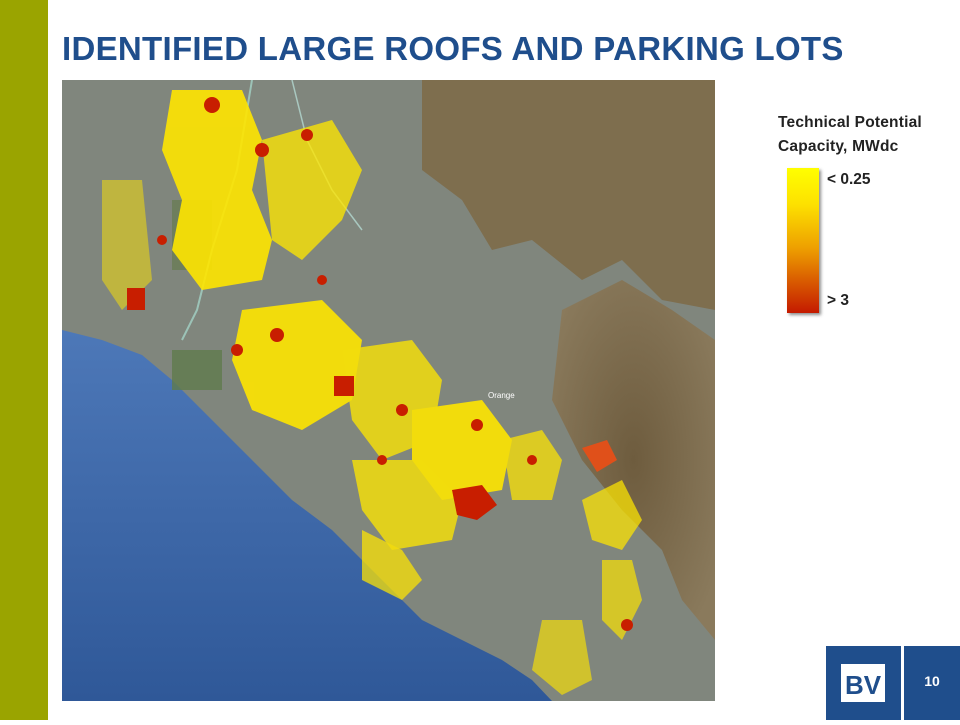 The image size is (960, 725). I want to click on accent-bar, so click(24, 360).